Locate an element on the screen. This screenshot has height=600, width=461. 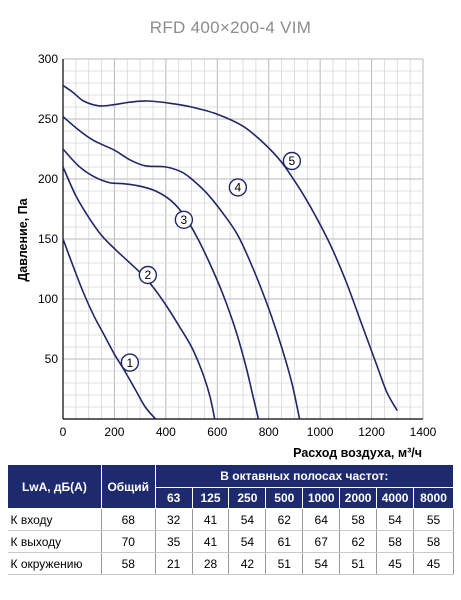
curve-marker-3: 3 is located at coordinates (184, 220).